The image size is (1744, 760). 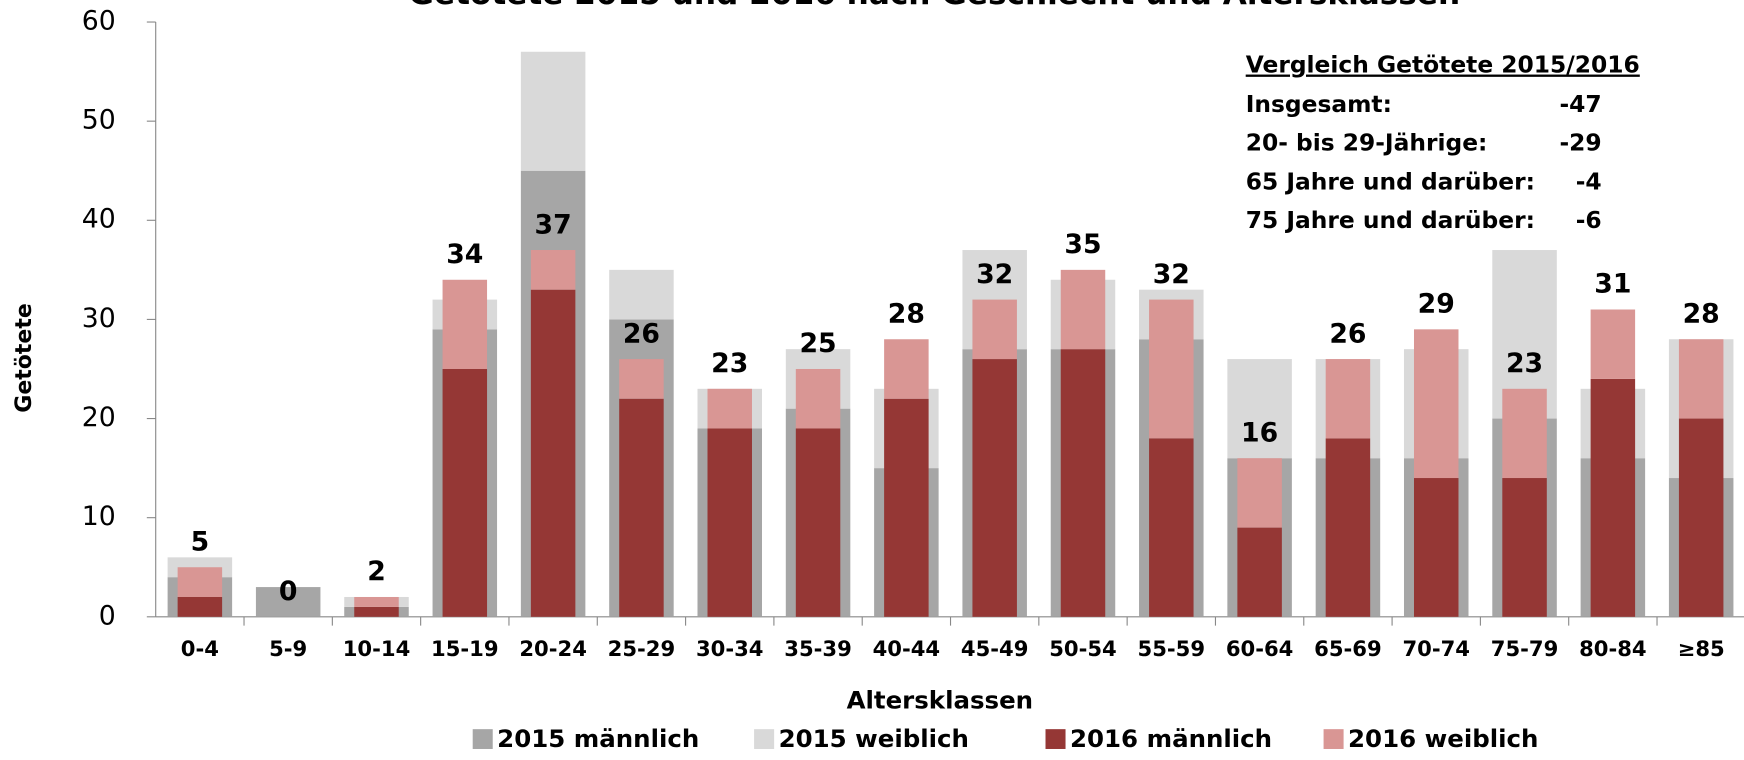 What do you see at coordinates (995, 648) in the screenshot?
I see `x-tick-label: 45-49` at bounding box center [995, 648].